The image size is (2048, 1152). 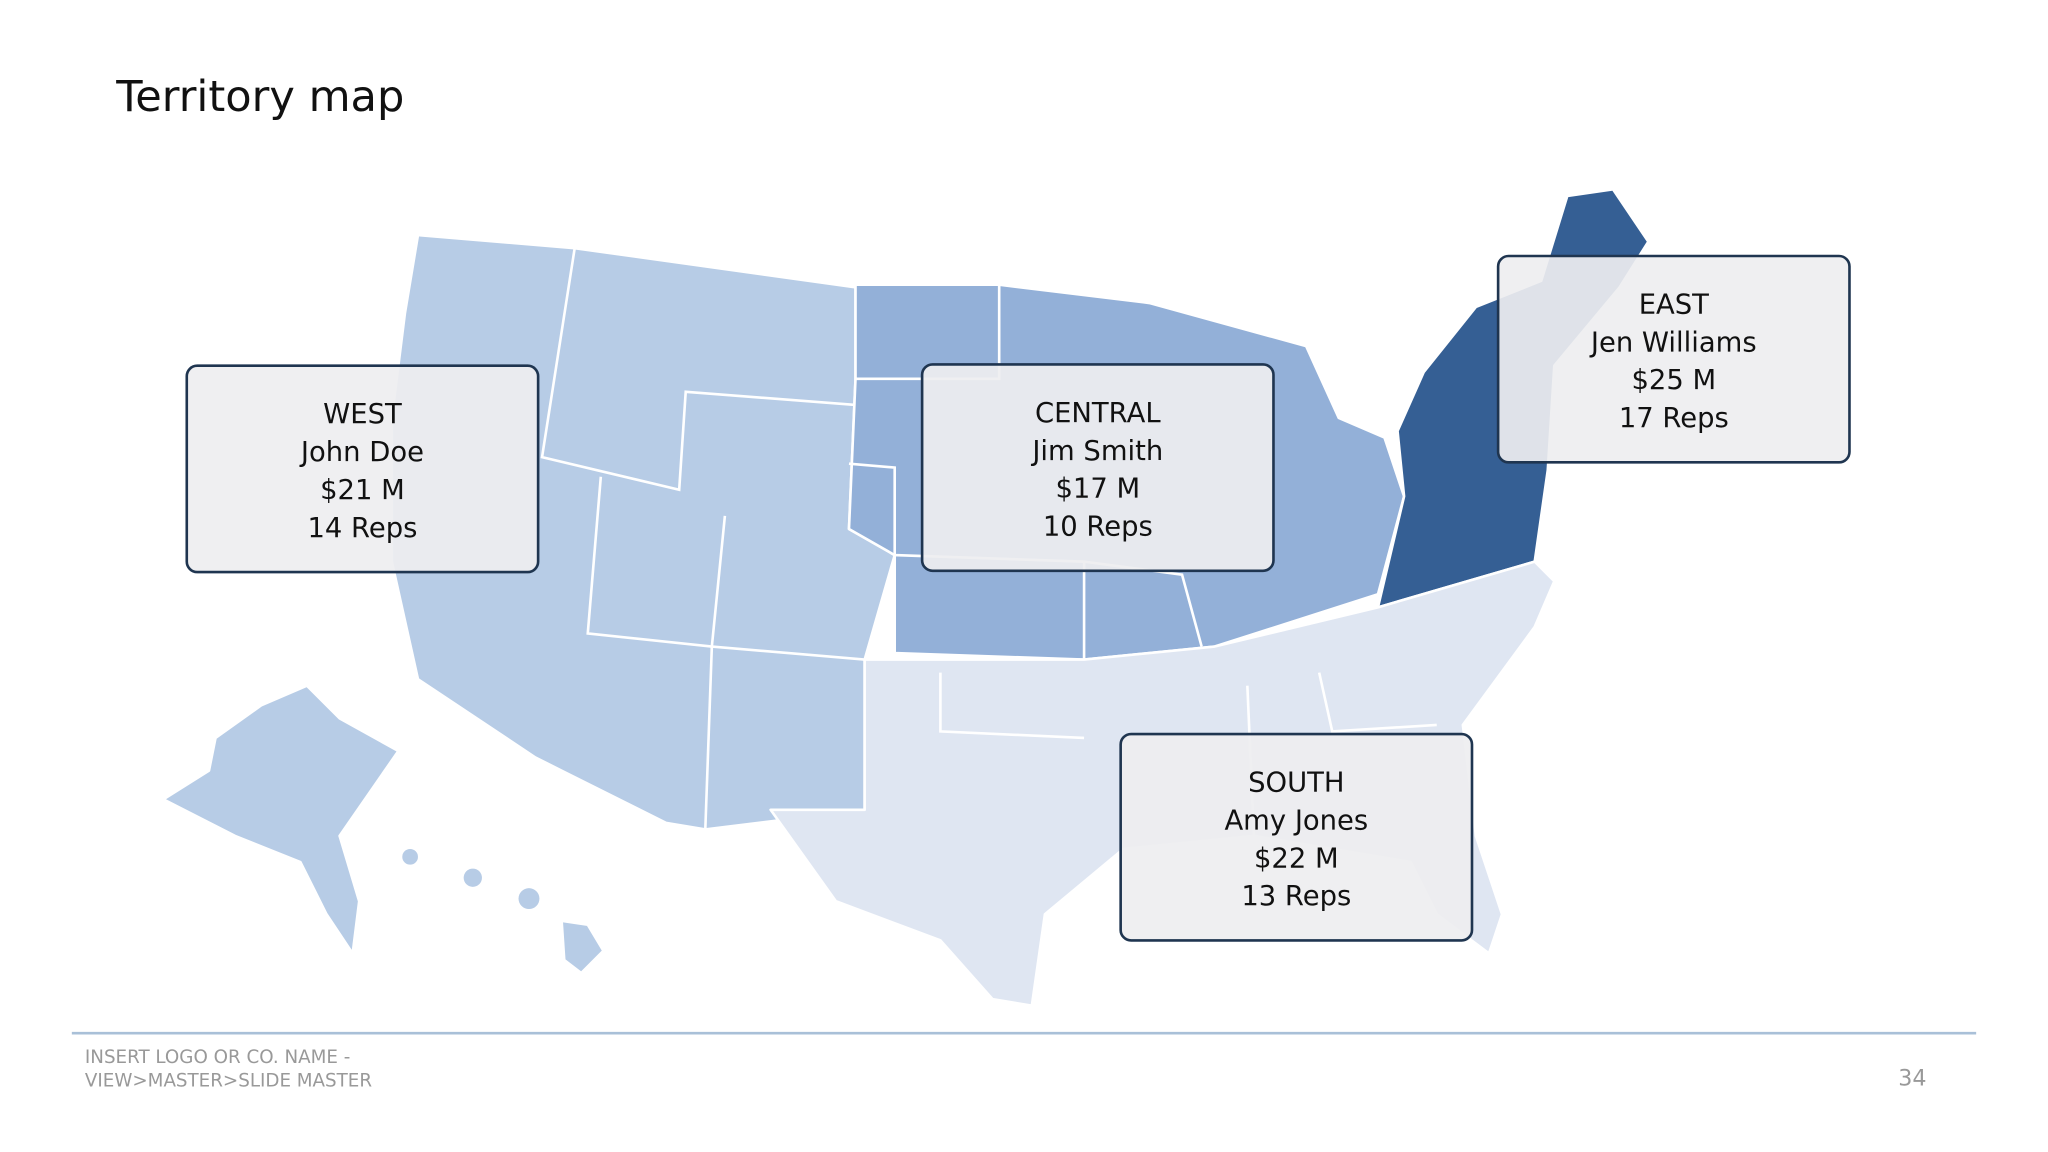 I want to click on region-name: SOUTH, so click(x=1296, y=783).